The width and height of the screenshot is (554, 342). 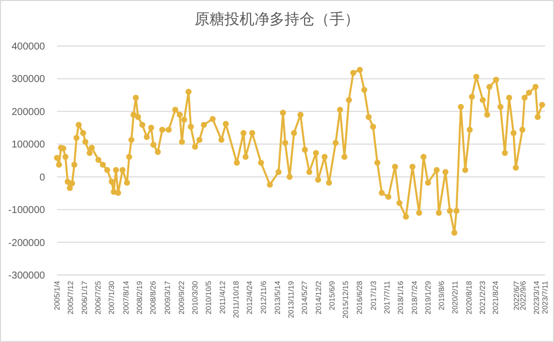 I want to click on chart-title: 原糖投机净多持仓（手）, so click(x=277, y=19).